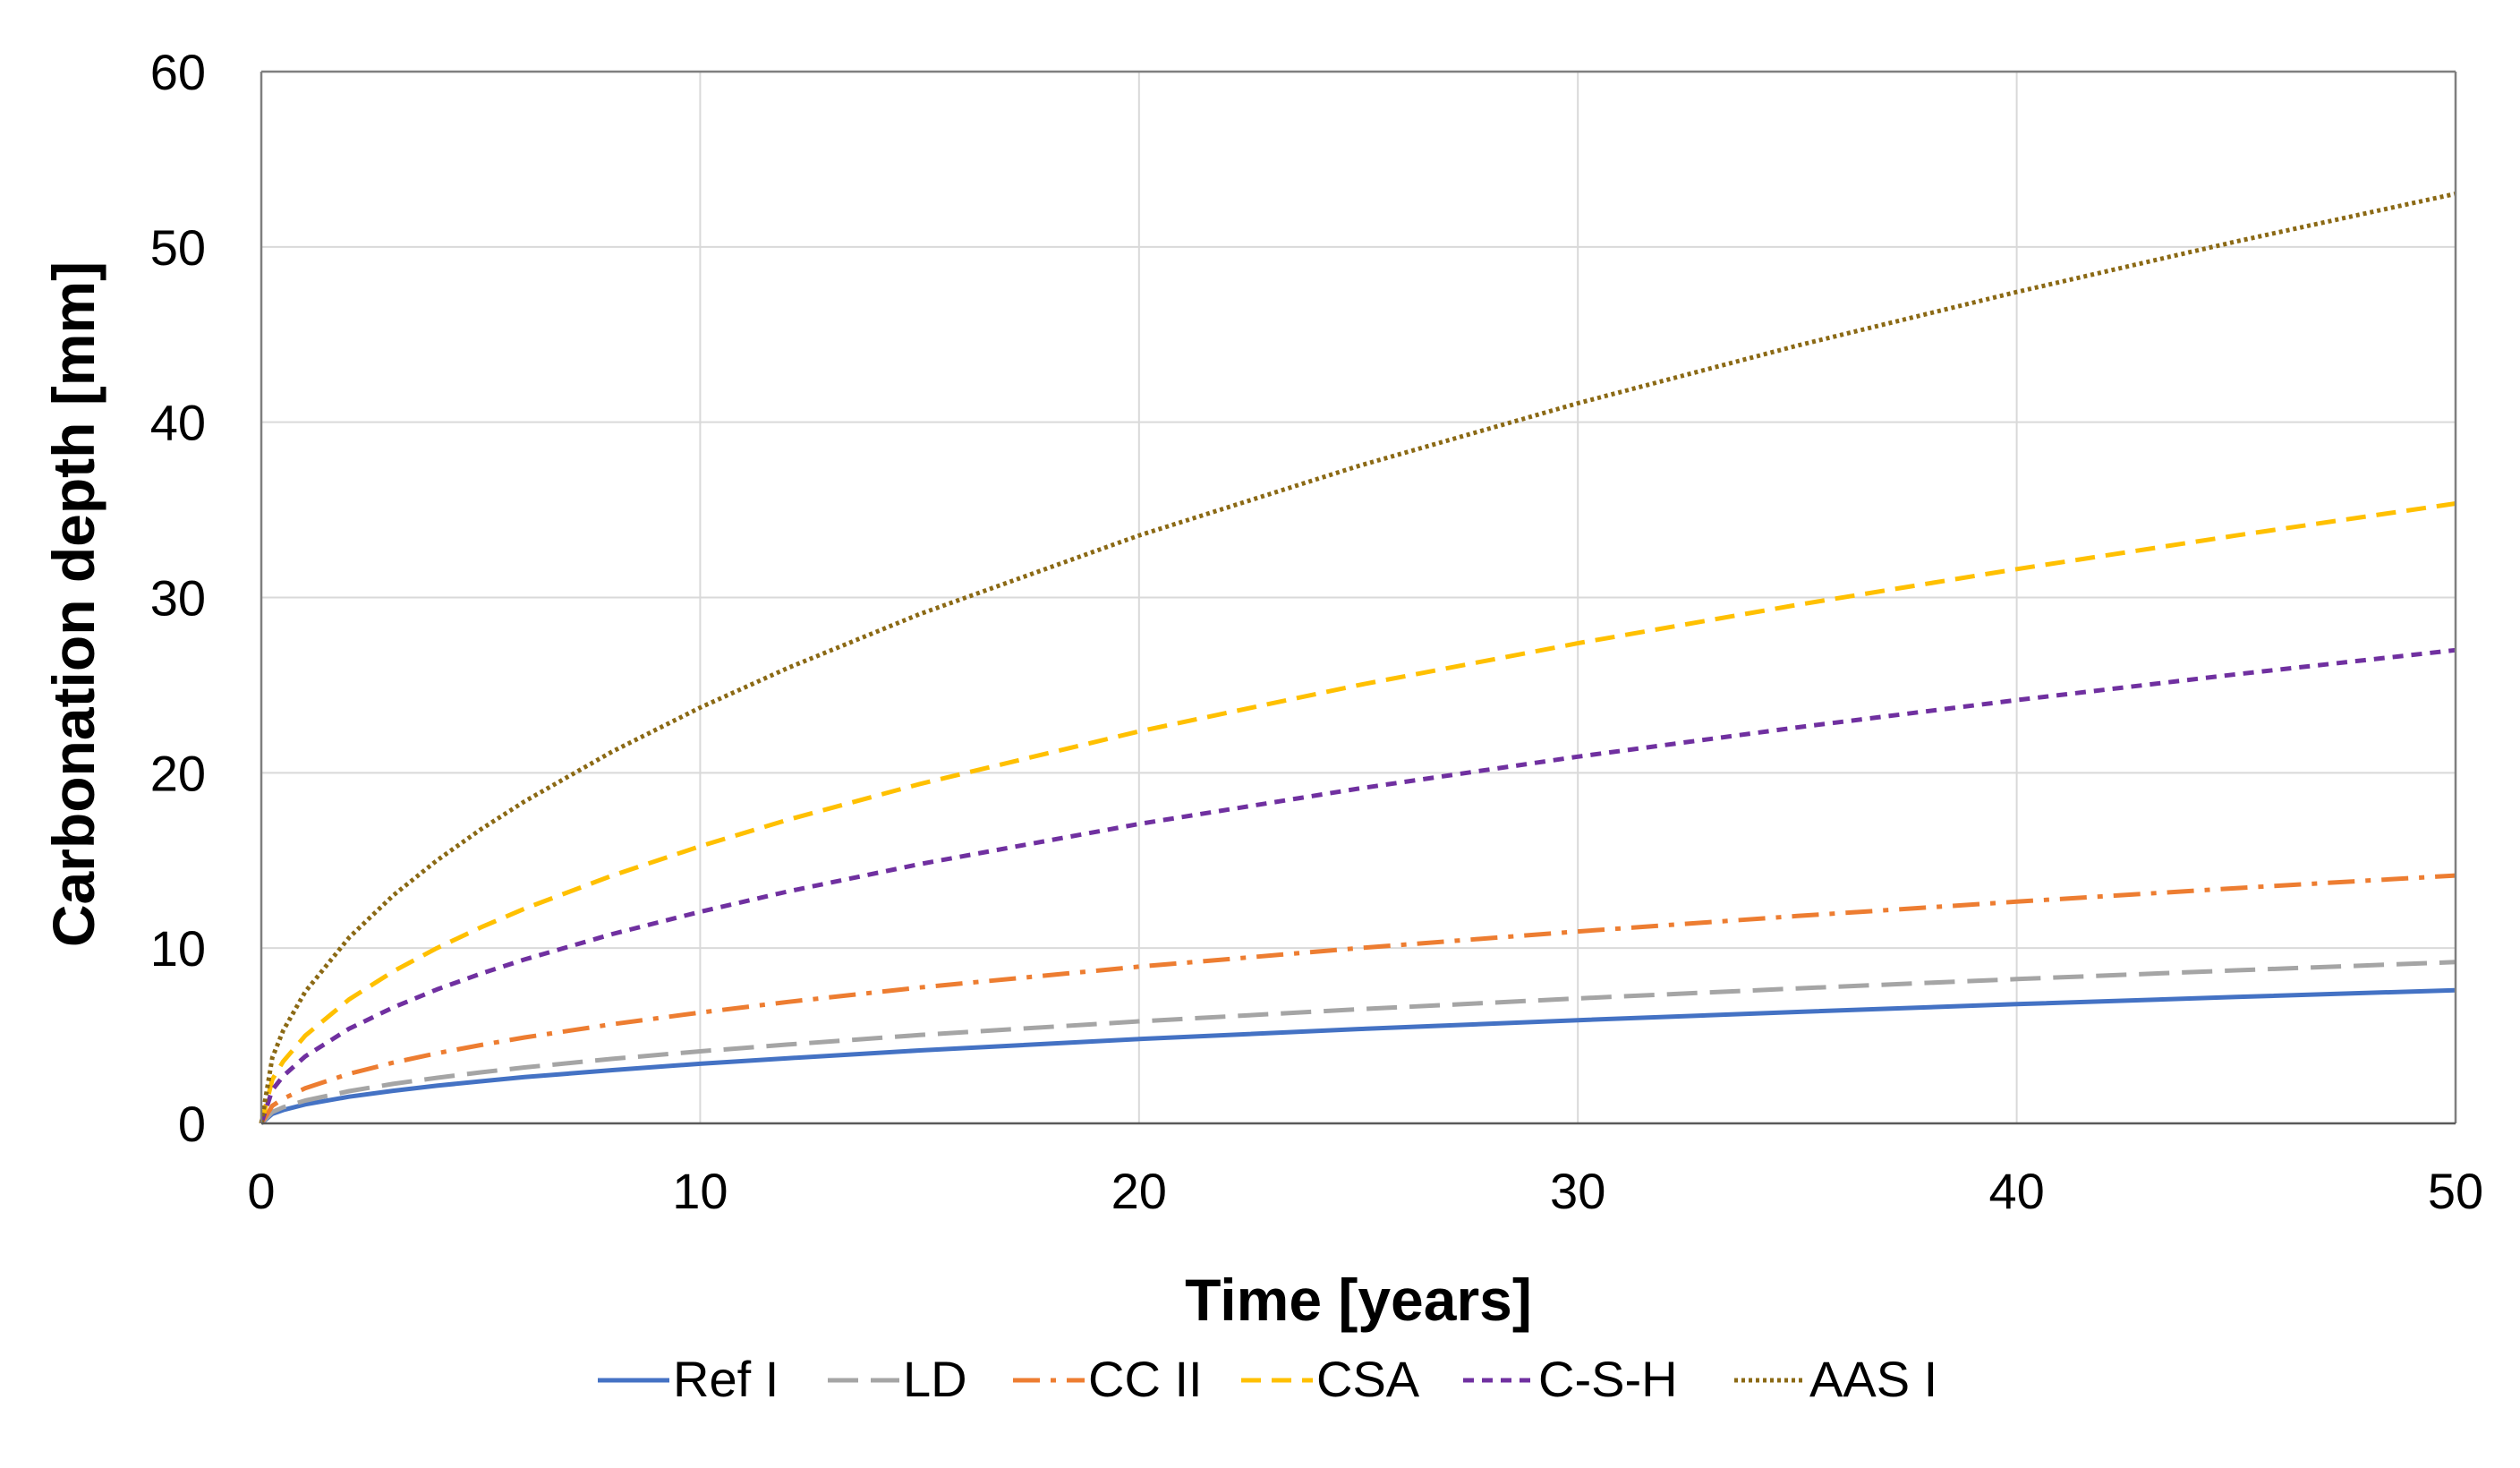 Image resolution: width=2520 pixels, height=1468 pixels. I want to click on series-line-ref-i, so click(1358, 1056).